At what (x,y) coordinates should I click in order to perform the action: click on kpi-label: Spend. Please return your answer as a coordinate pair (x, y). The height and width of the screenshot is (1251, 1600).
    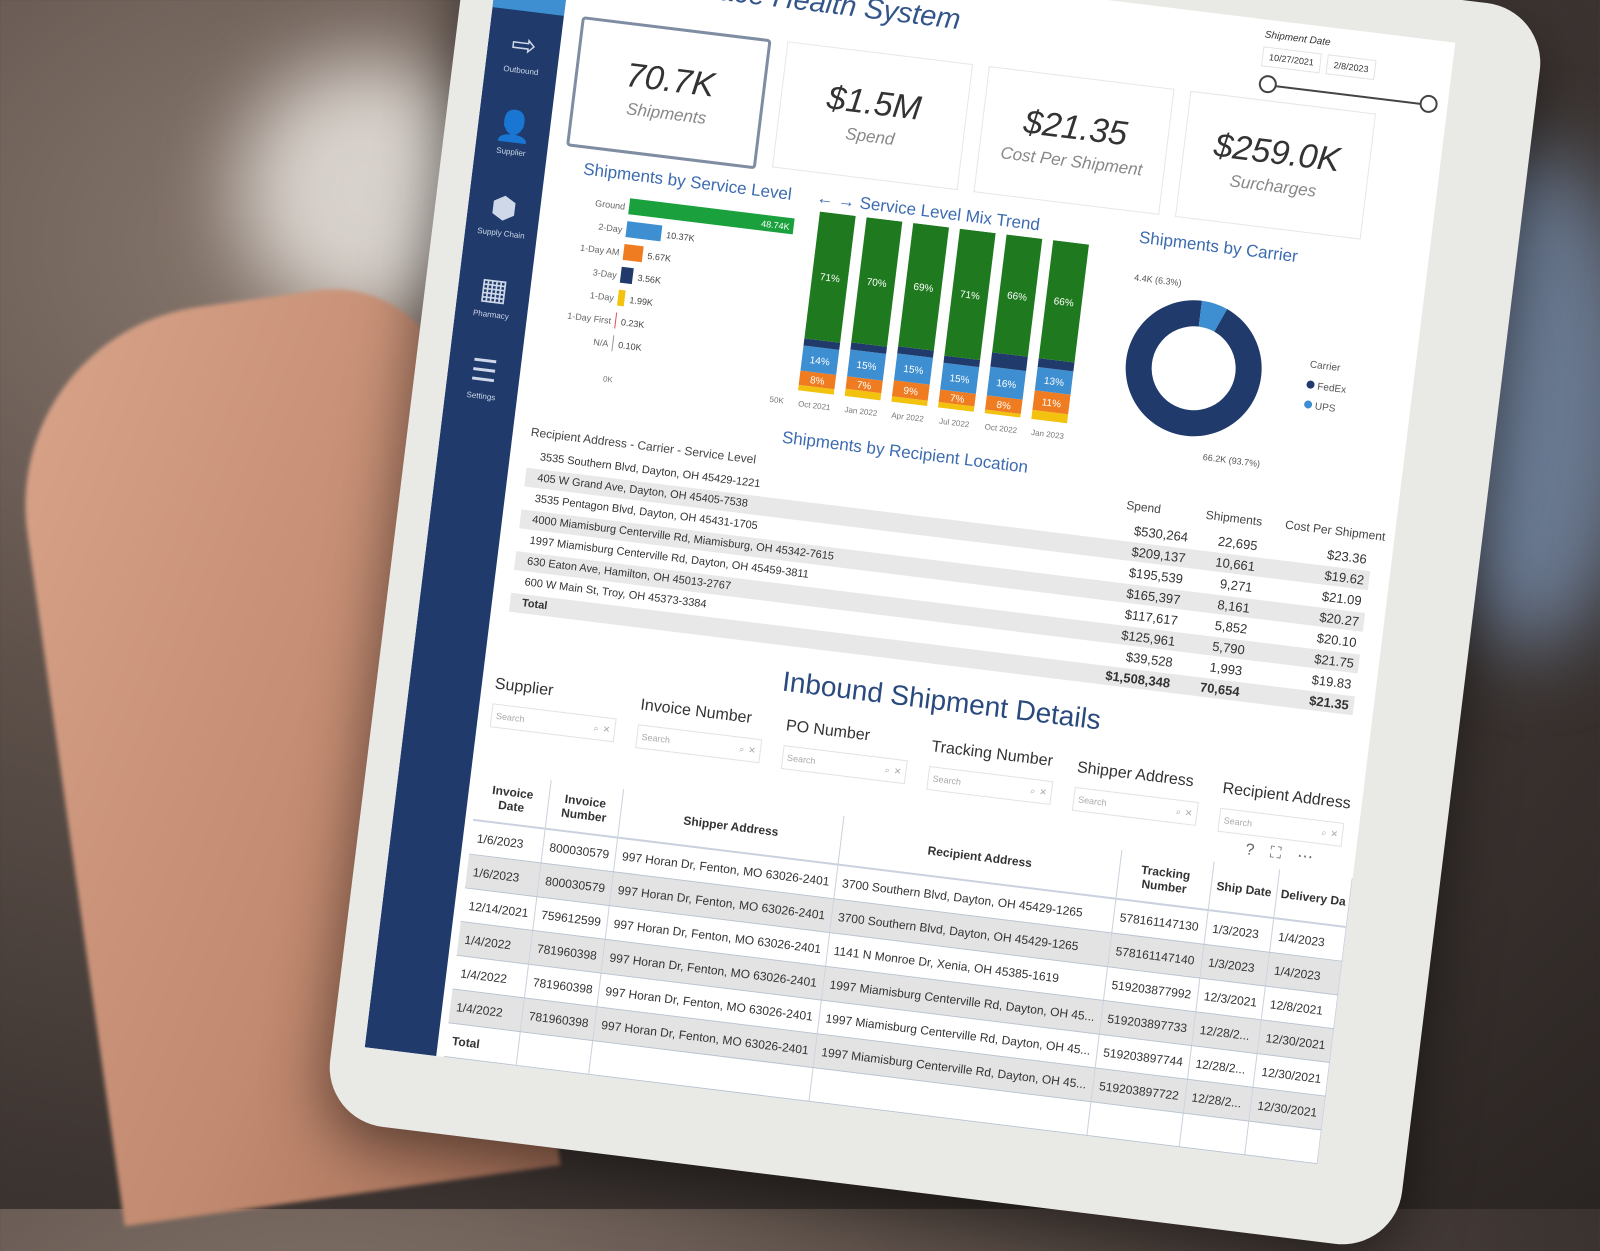
    Looking at the image, I should click on (870, 137).